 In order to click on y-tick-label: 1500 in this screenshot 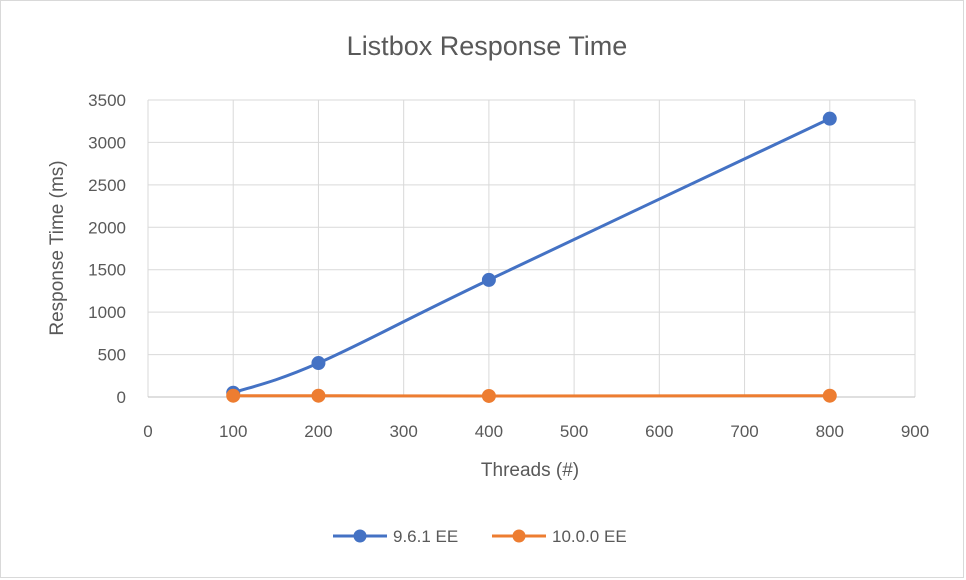, I will do `click(107, 270)`.